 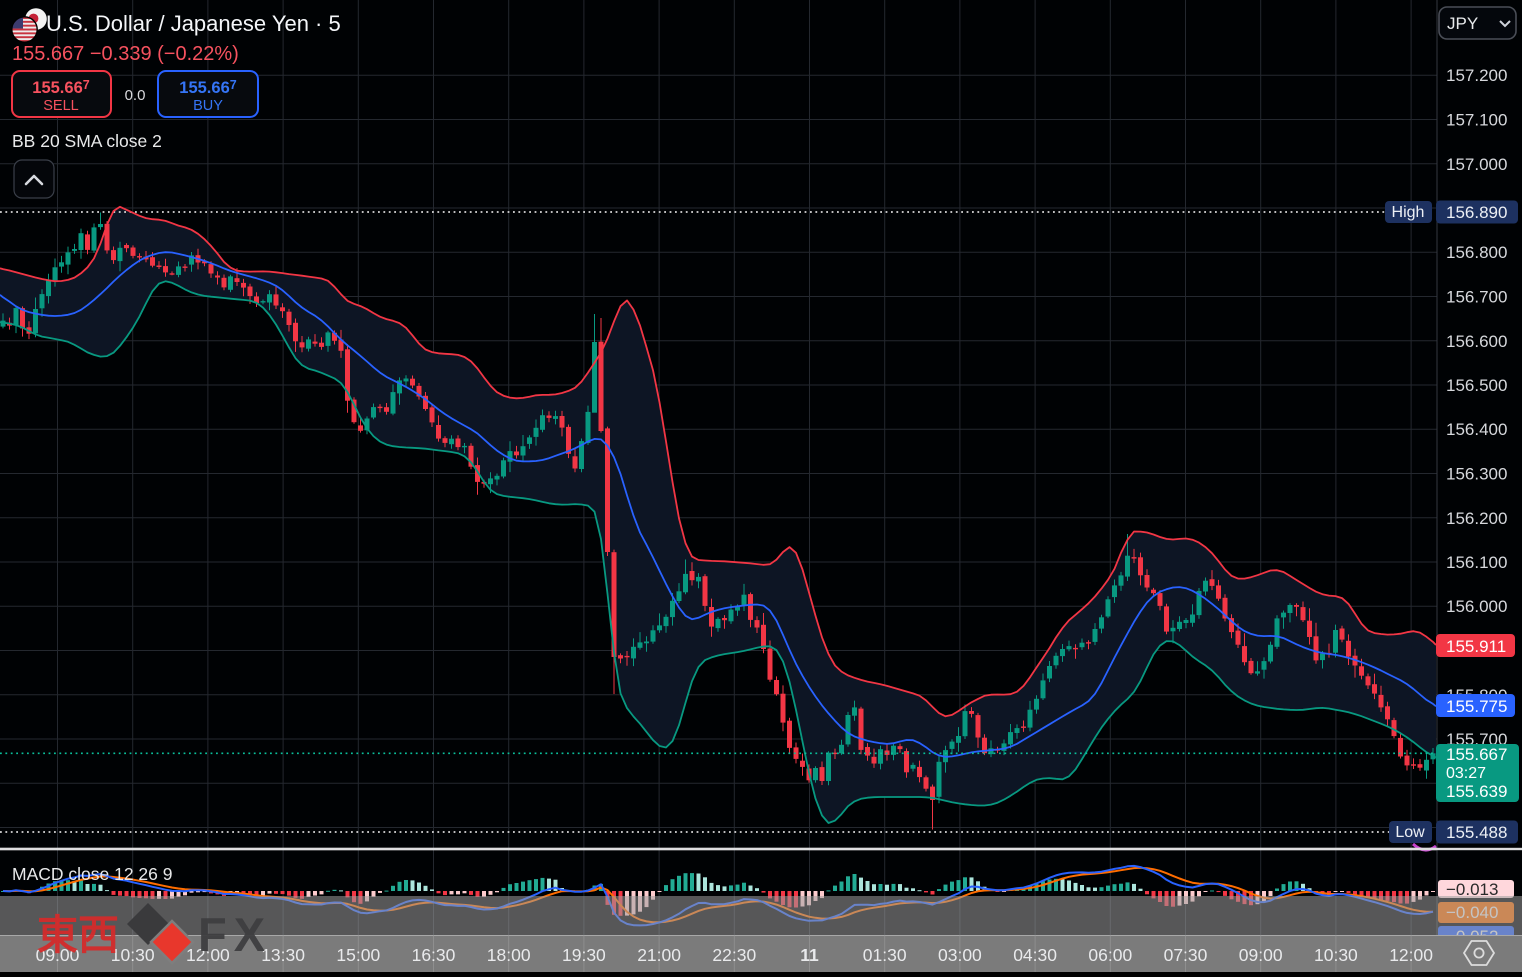 What do you see at coordinates (1472, 889) in the screenshot?
I see `svg-text: −0.013` at bounding box center [1472, 889].